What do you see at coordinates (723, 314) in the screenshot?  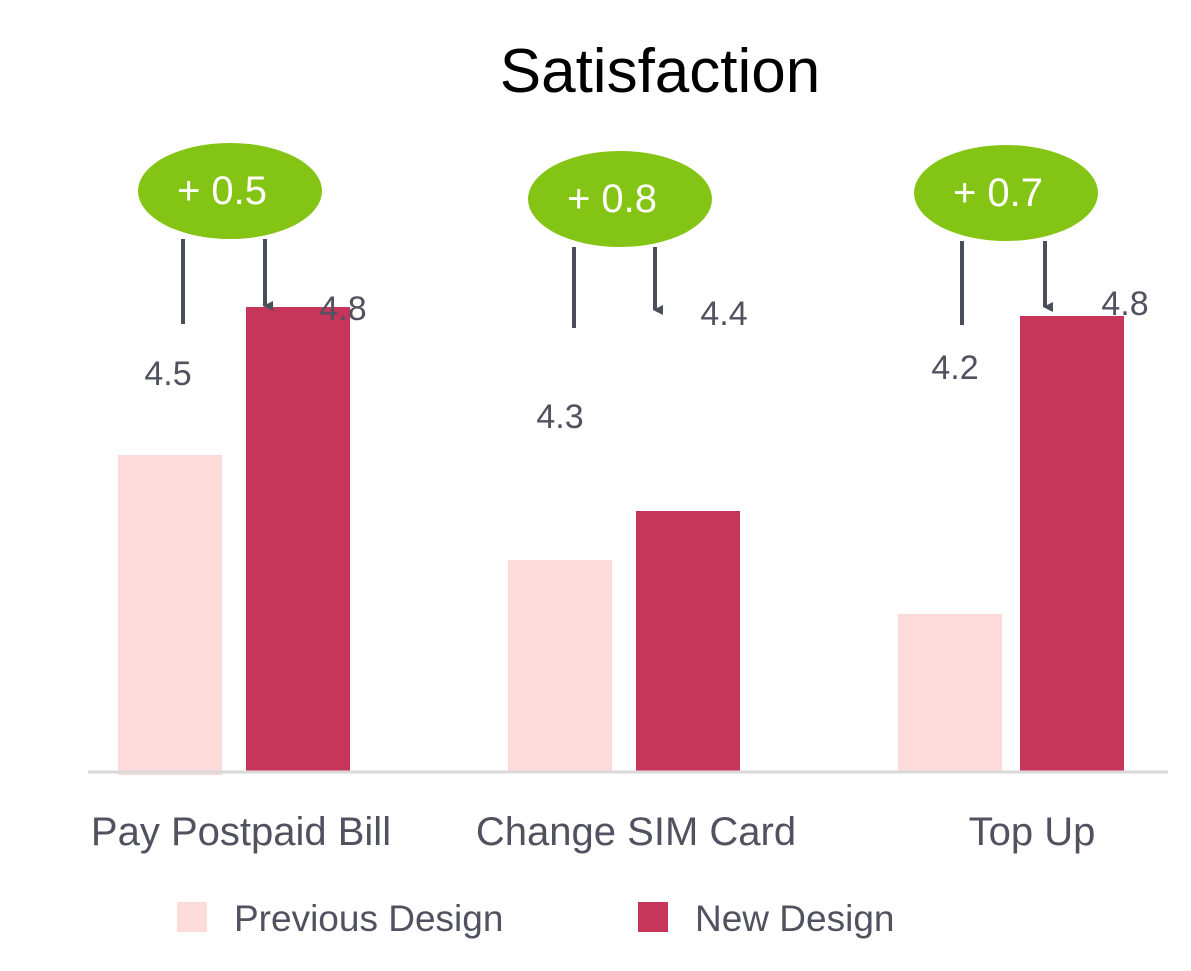 I see `value-label-new: 4.4` at bounding box center [723, 314].